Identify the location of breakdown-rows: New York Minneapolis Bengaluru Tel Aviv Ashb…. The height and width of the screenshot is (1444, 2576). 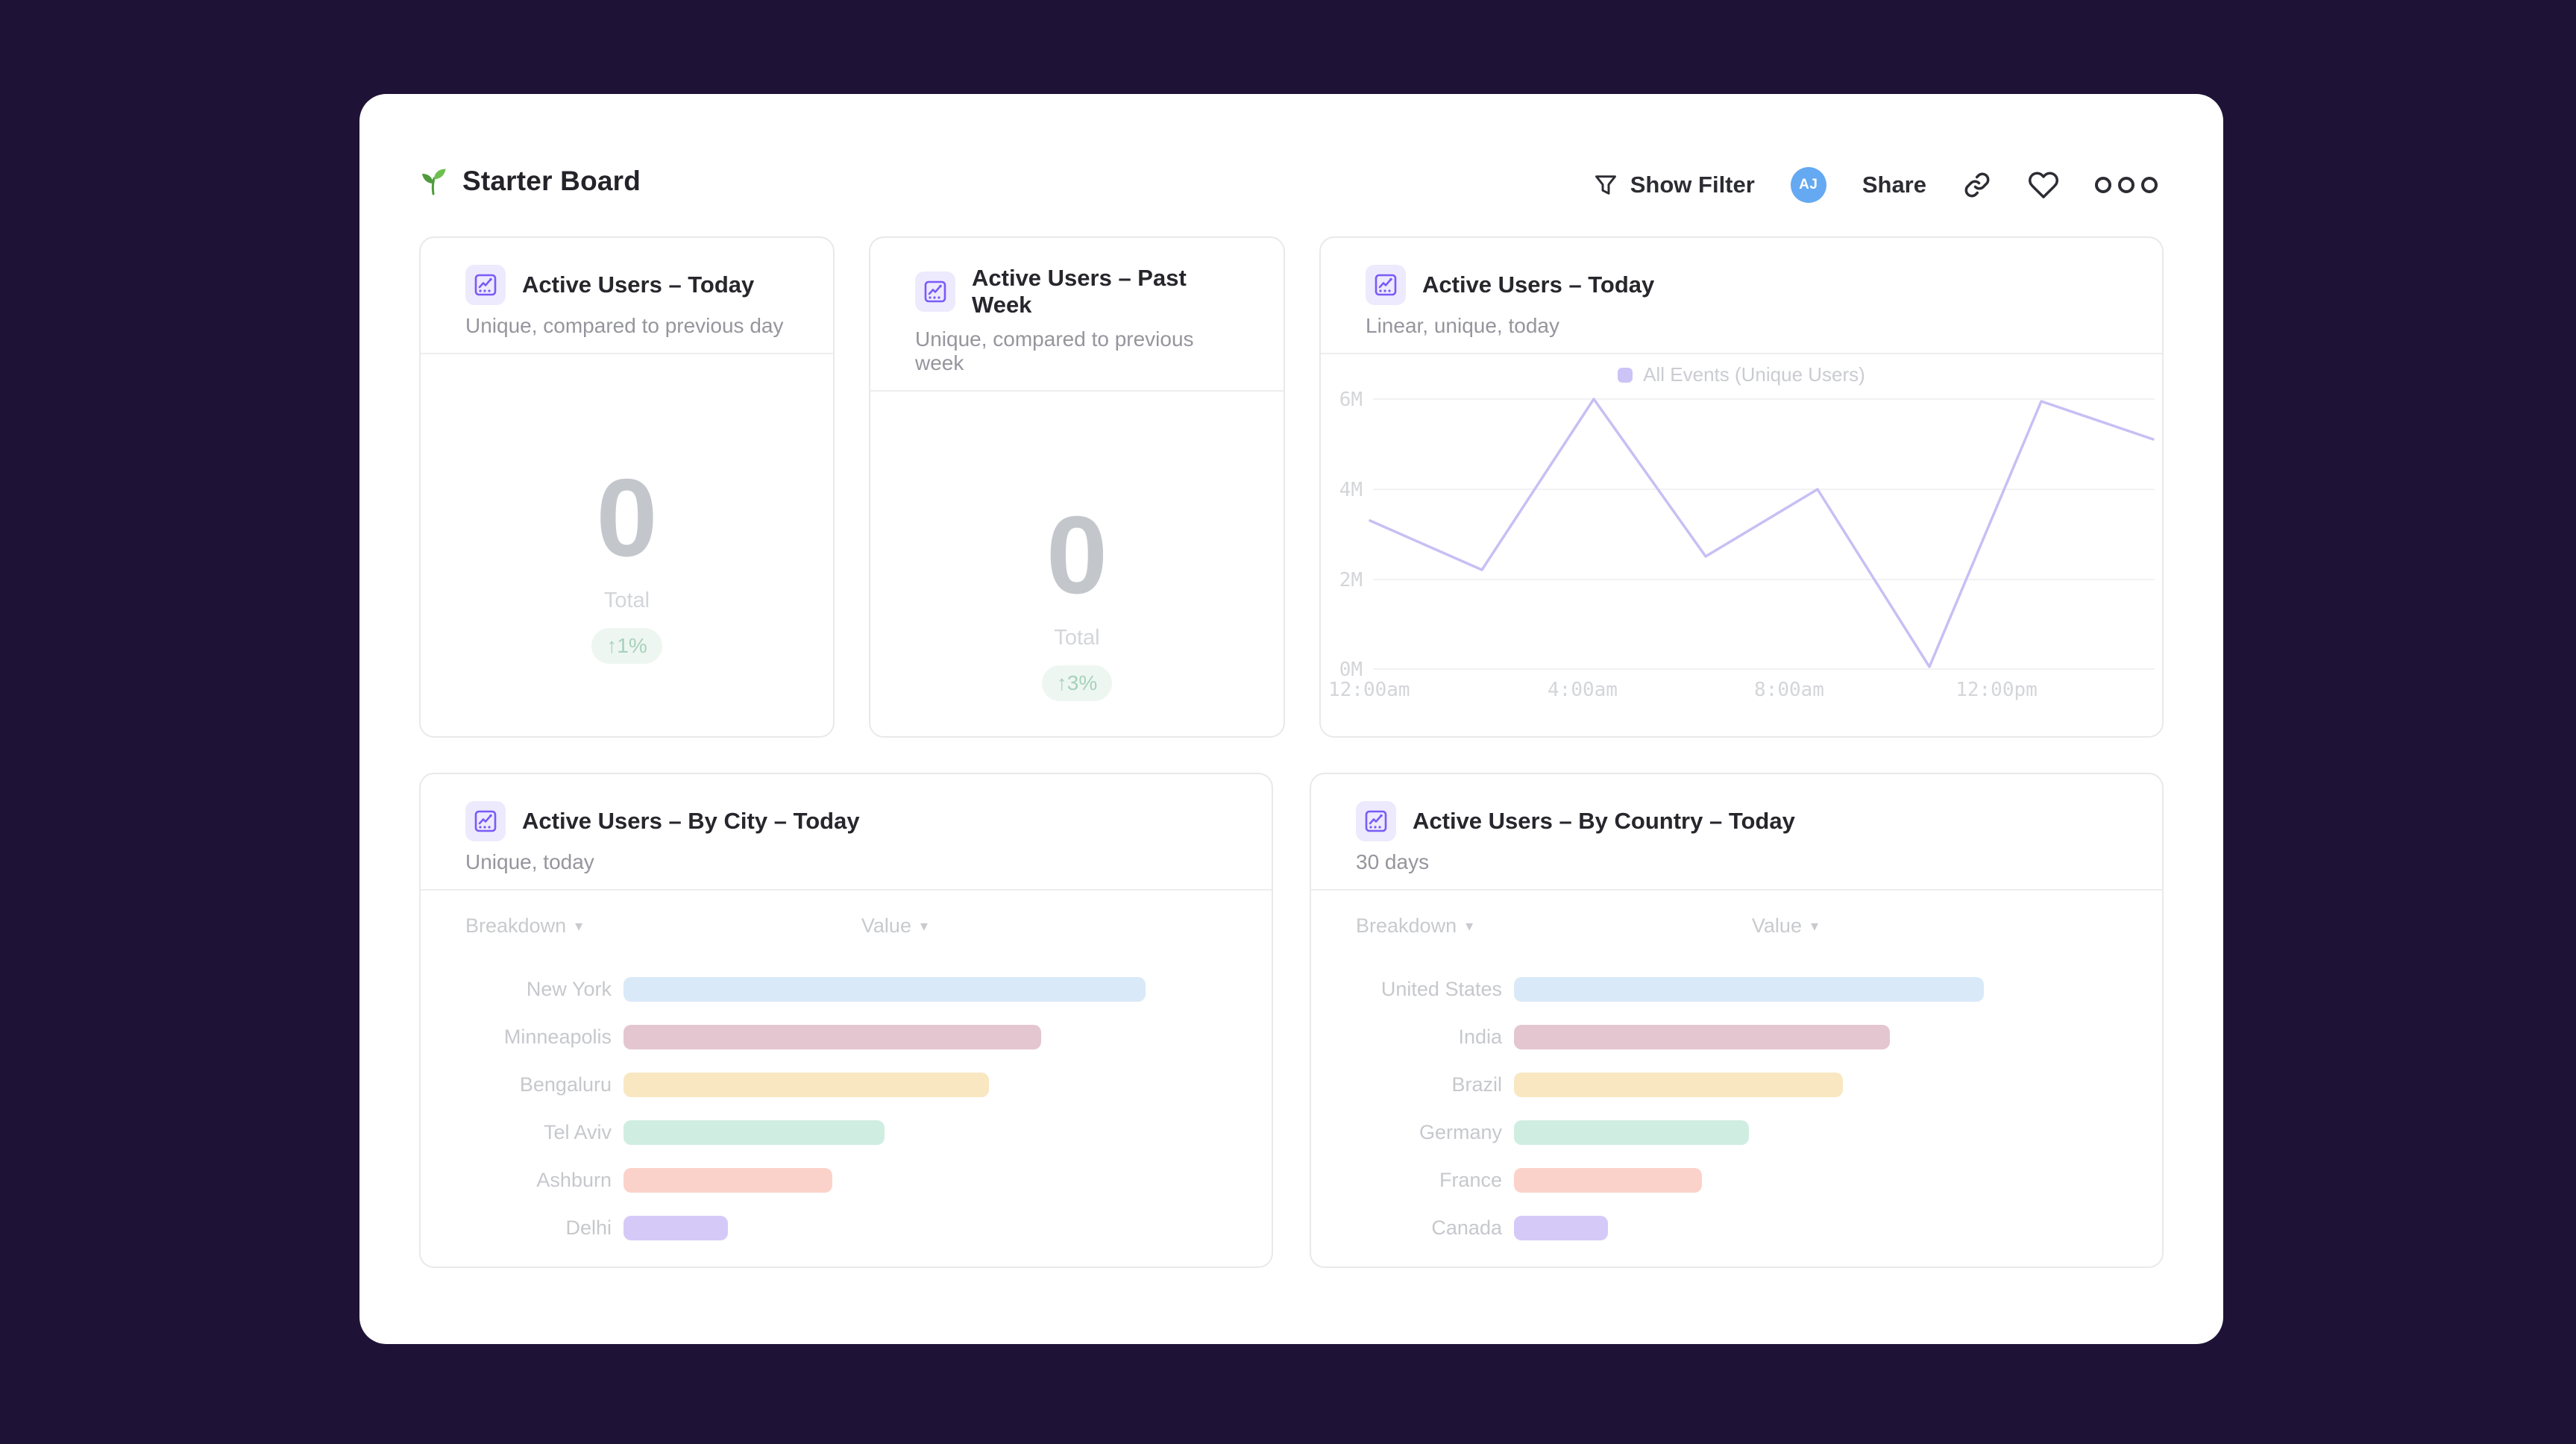
(847, 1109).